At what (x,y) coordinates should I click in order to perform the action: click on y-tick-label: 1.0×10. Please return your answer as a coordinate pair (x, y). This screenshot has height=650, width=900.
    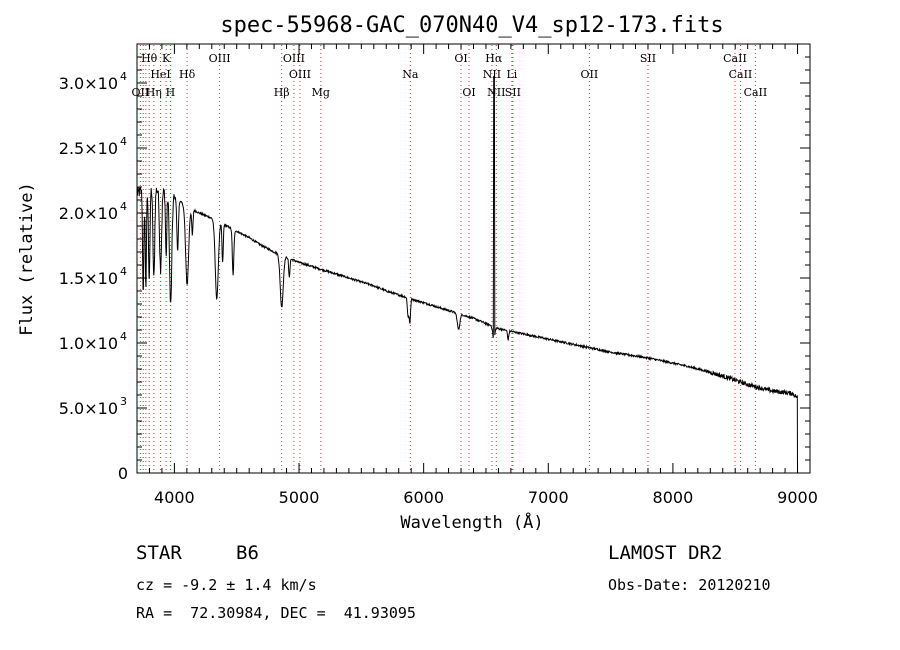
    Looking at the image, I should click on (88, 343).